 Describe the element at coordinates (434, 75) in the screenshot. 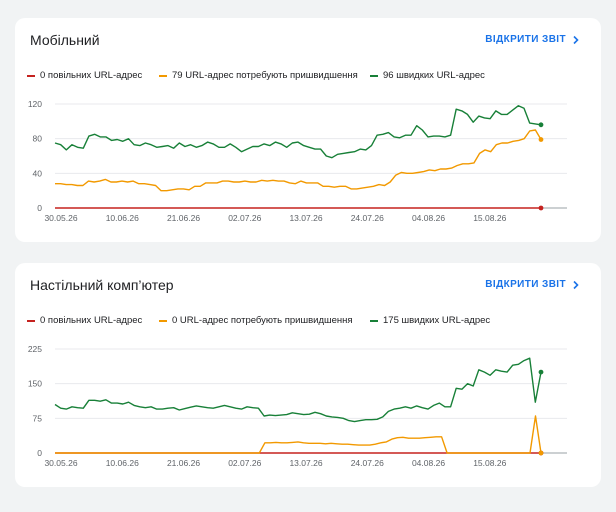

I see `legend-label: 96 швидких URL-адрес` at that location.